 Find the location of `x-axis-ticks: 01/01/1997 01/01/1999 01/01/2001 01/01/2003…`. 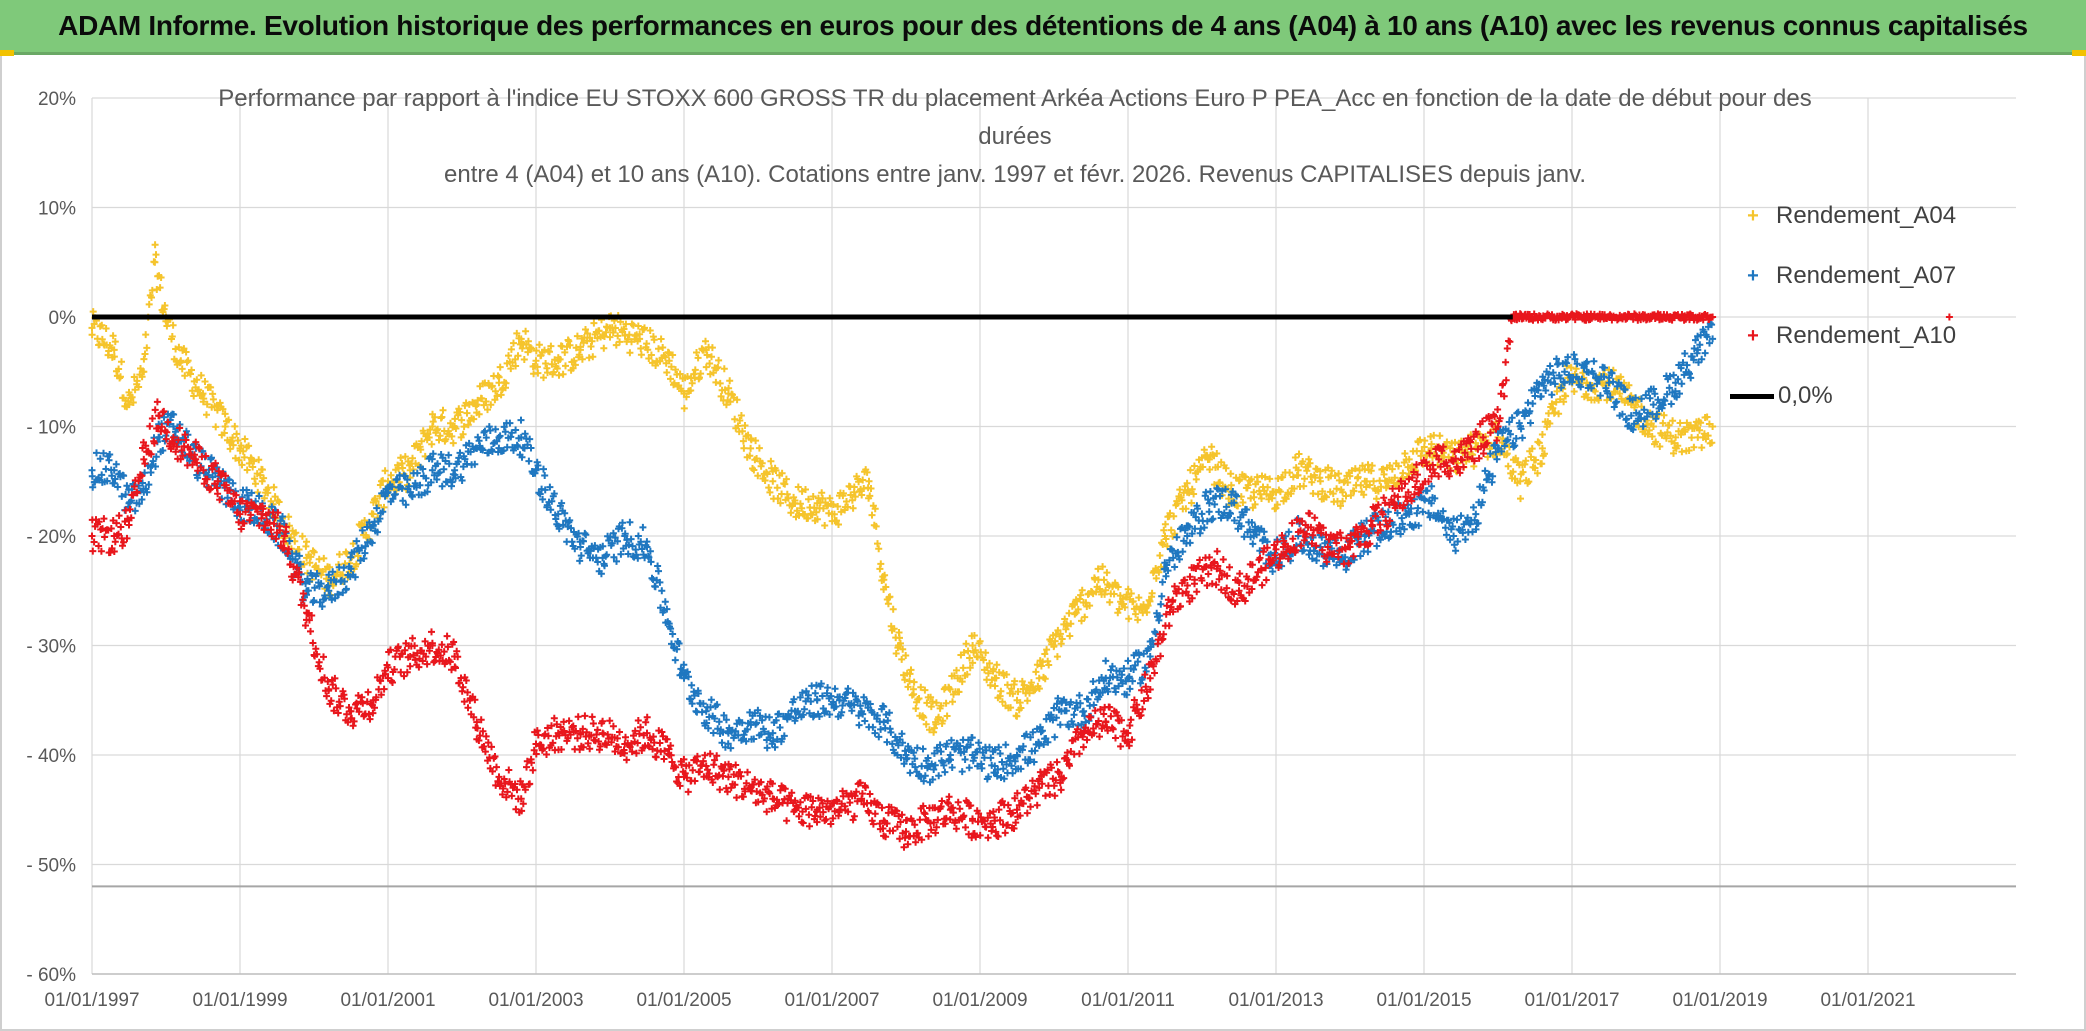

x-axis-ticks: 01/01/1997 01/01/1999 01/01/2001 01/01/2003… is located at coordinates (979, 1000).